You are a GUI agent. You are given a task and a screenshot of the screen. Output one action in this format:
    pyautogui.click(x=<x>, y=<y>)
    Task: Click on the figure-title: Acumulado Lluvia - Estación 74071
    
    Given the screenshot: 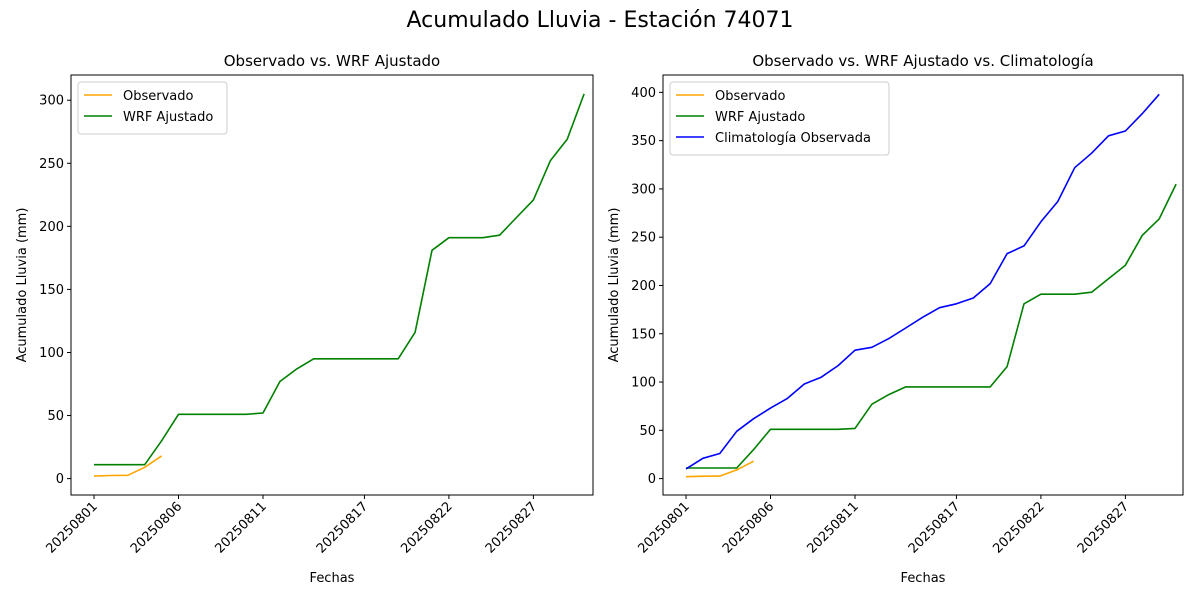 What is the action you would take?
    pyautogui.click(x=600, y=20)
    